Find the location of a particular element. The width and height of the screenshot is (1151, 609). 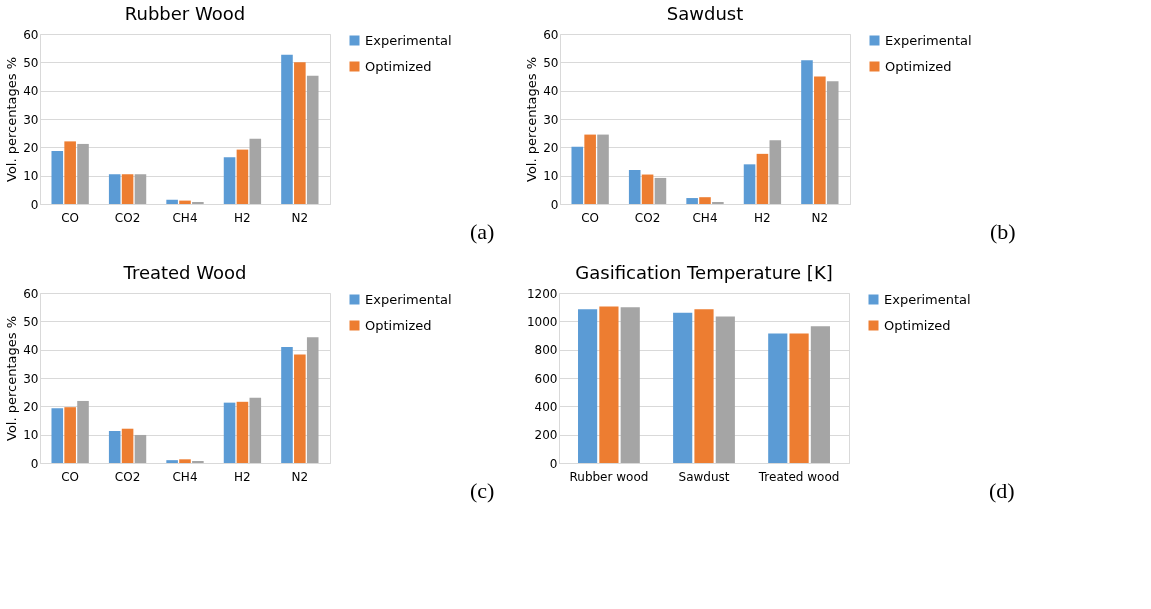

y-tick-label: 1000 is located at coordinates (542, 321).